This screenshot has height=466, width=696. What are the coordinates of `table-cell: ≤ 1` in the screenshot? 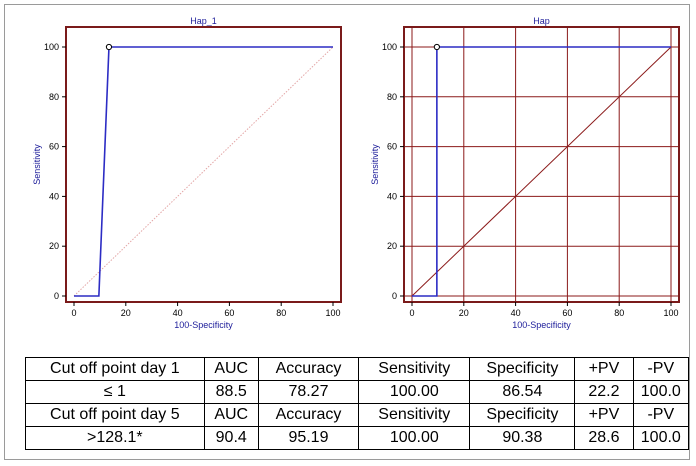 It's located at (115, 392).